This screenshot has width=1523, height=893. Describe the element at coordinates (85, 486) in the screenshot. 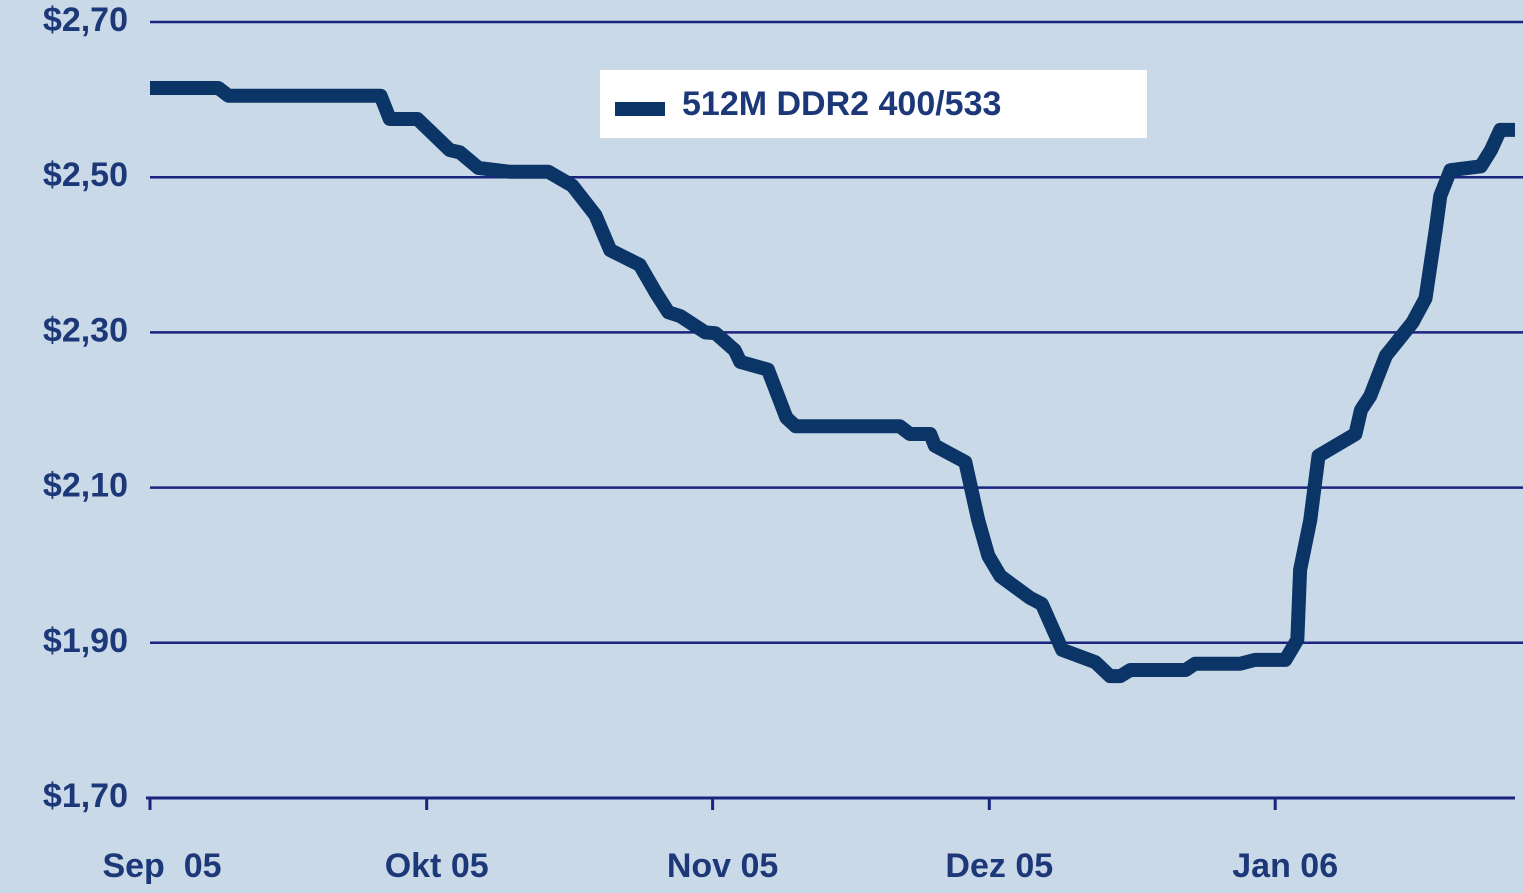

I see `y-tick-label: $2,10` at that location.